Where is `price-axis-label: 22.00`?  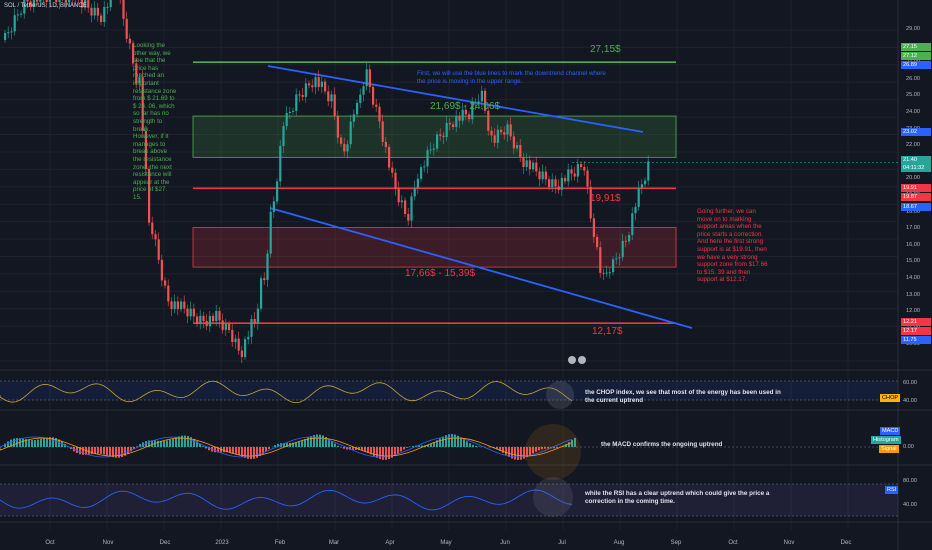
price-axis-label: 22.00 is located at coordinates (913, 145).